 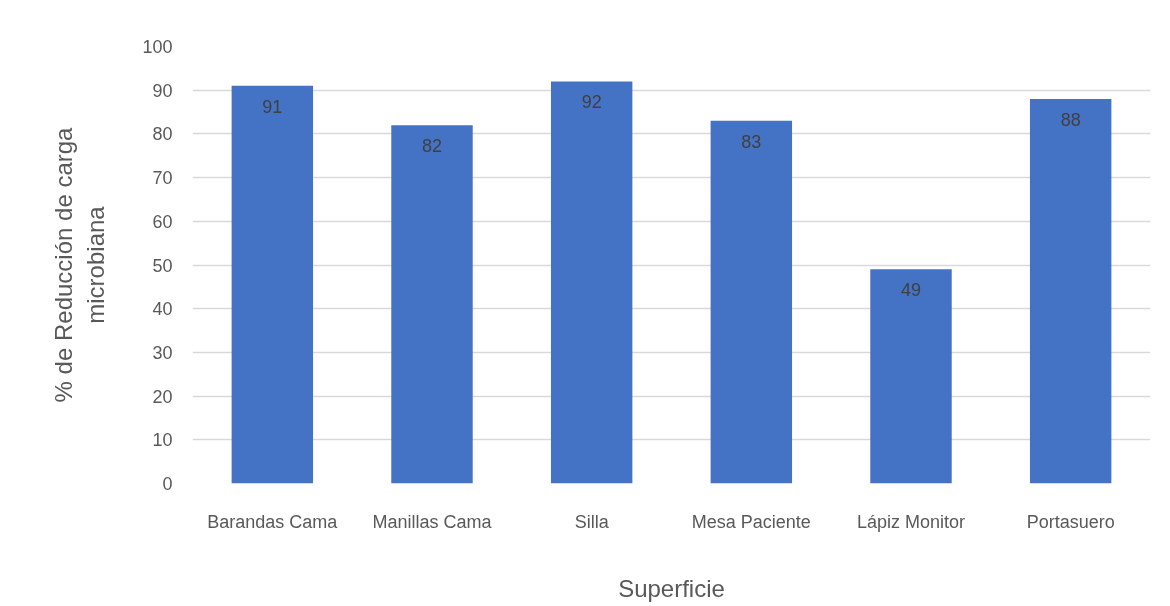 I want to click on data-label: 92, so click(x=591, y=102).